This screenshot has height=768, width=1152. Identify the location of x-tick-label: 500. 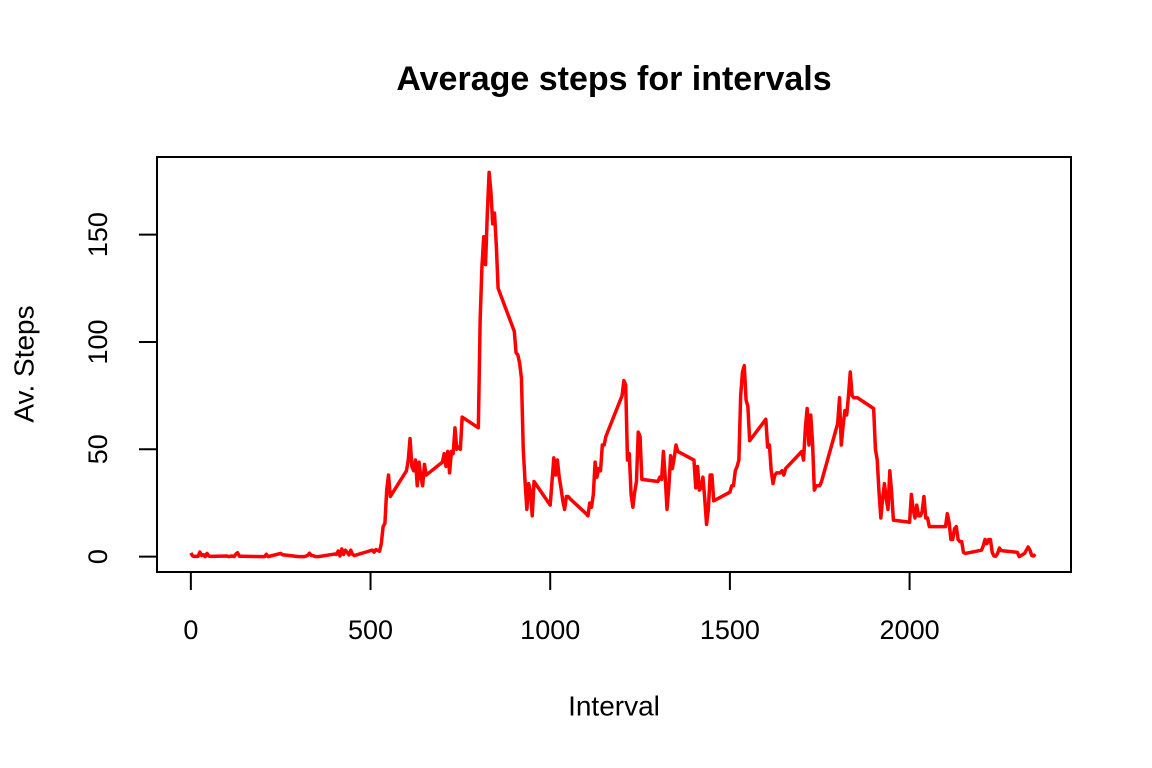
(370, 630).